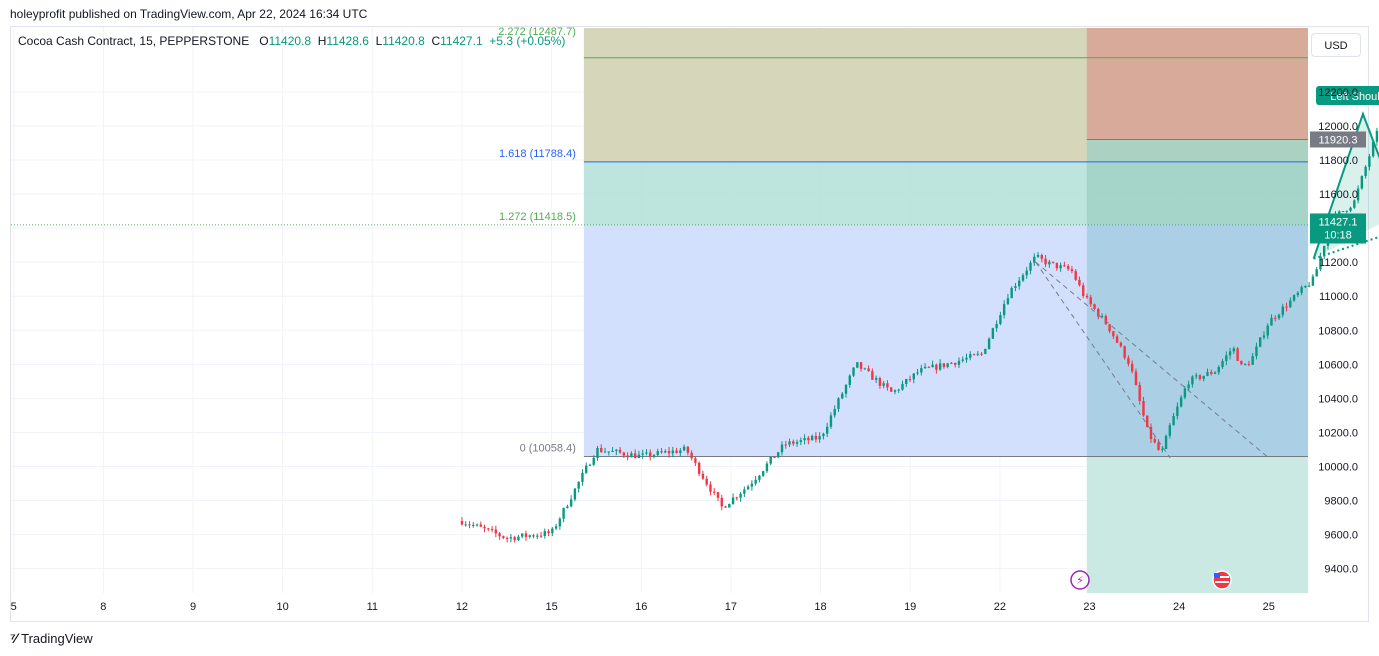 This screenshot has width=1379, height=656. Describe the element at coordinates (322, 41) in the screenshot. I see `high-label: H` at that location.